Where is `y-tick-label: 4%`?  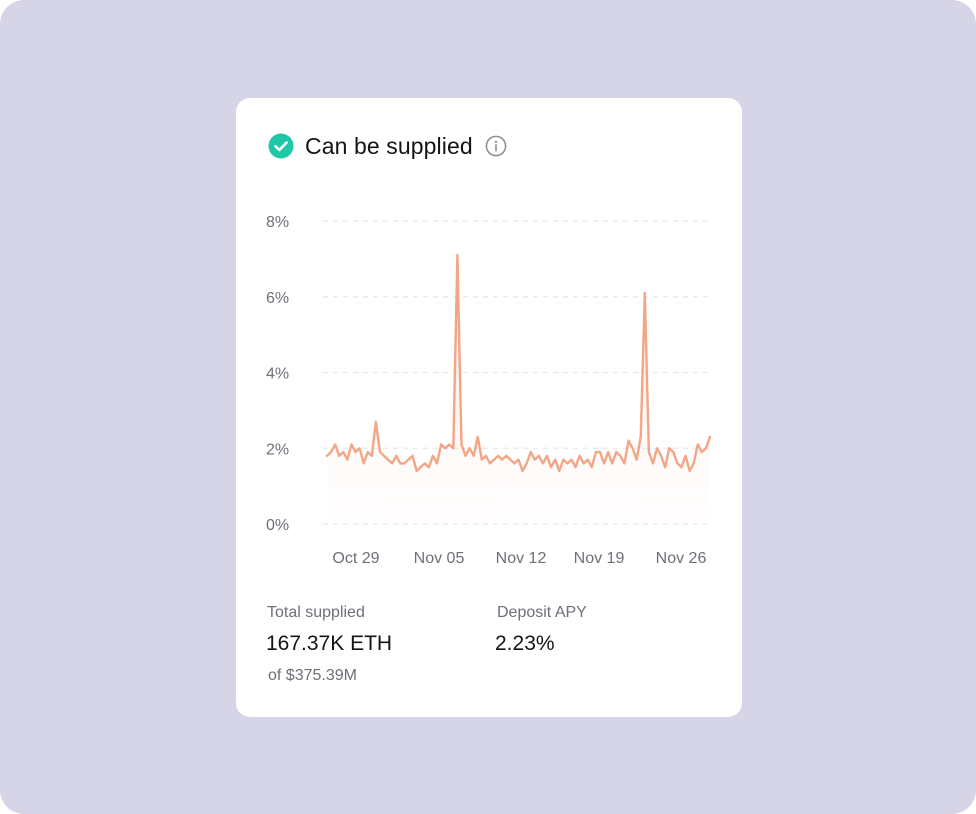
y-tick-label: 4% is located at coordinates (277, 374).